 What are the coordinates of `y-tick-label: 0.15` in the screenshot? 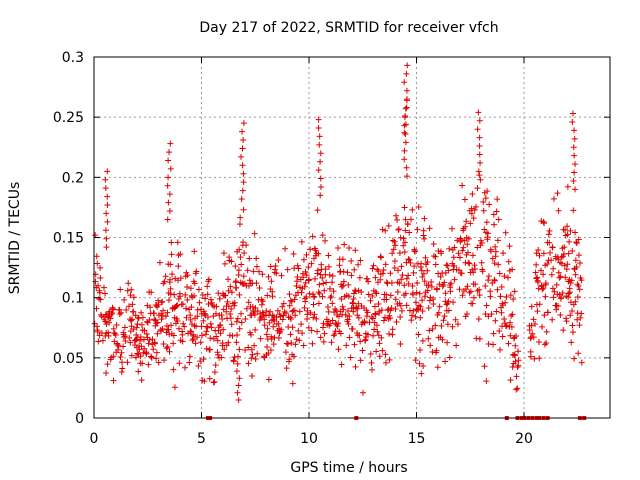 It's located at (68, 239).